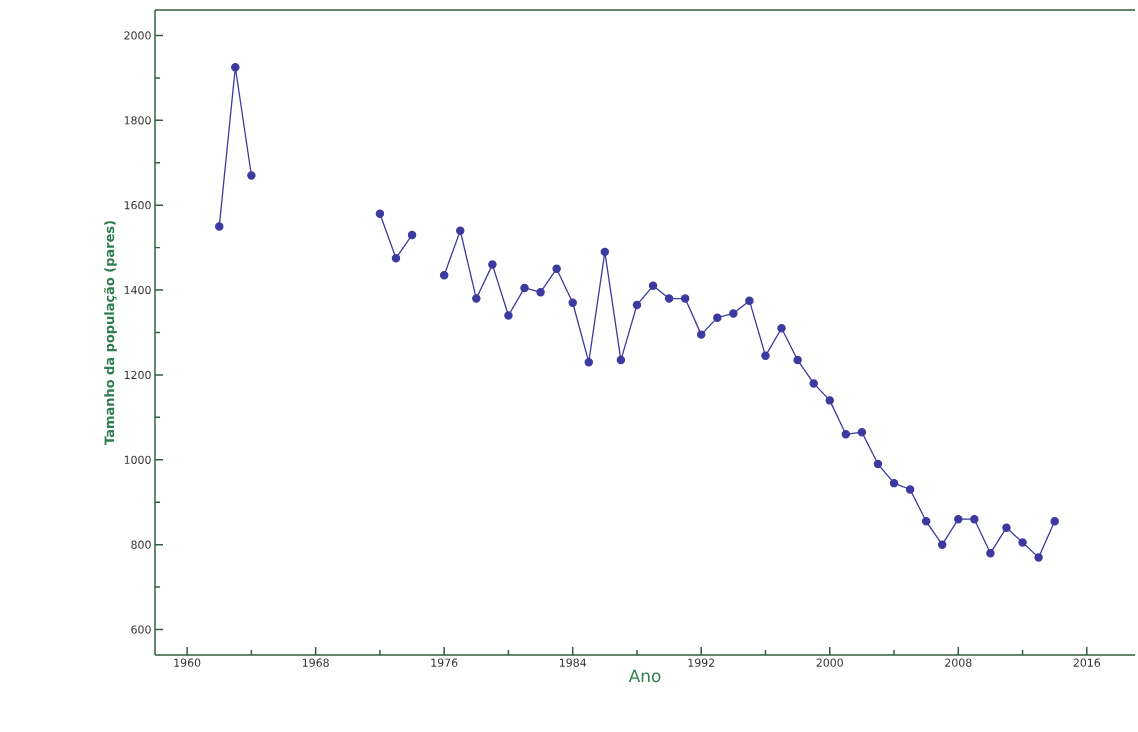  What do you see at coordinates (137, 290) in the screenshot?
I see `y-tick-label: 1400` at bounding box center [137, 290].